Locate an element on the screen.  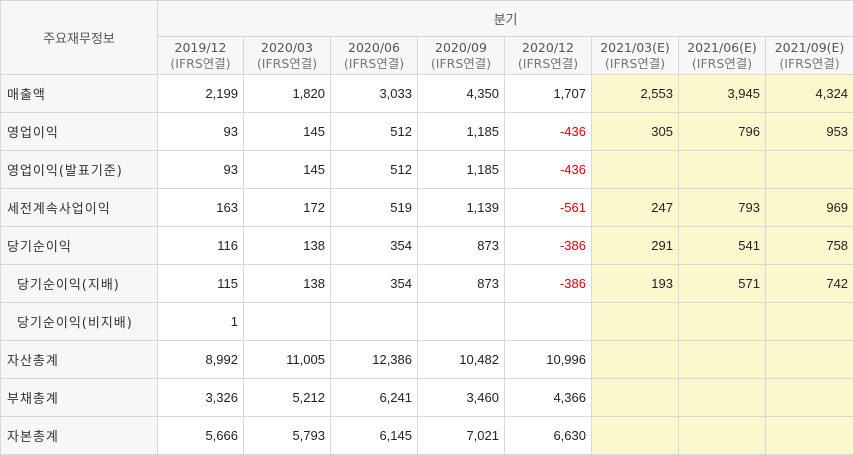
value-cell: 5,212 is located at coordinates (287, 397).